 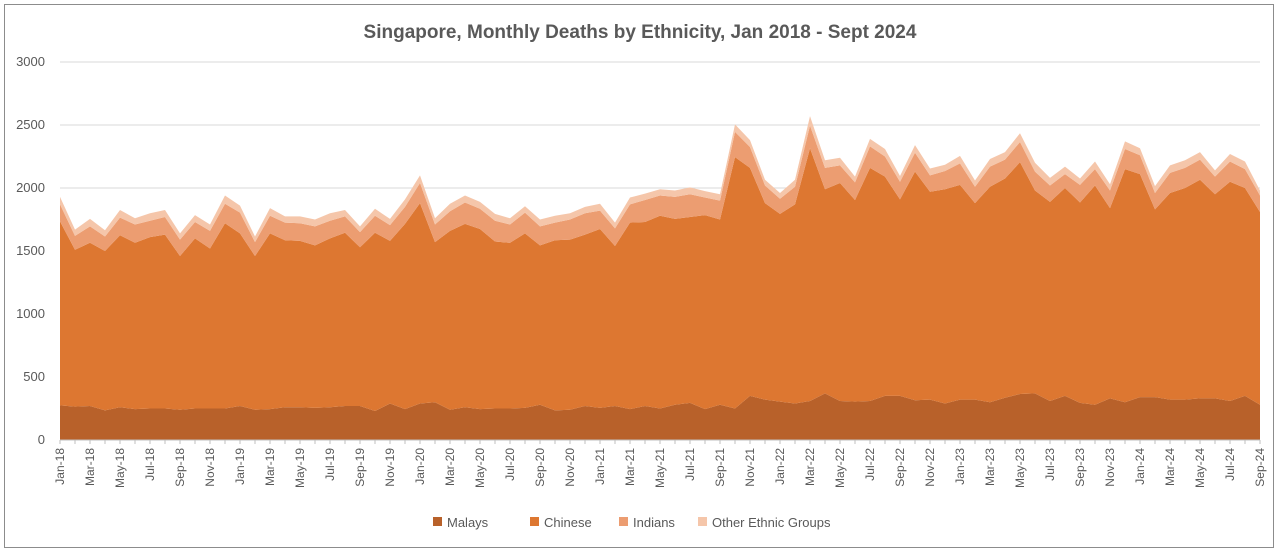 What do you see at coordinates (437, 521) in the screenshot?
I see `legend-swatch-malays` at bounding box center [437, 521].